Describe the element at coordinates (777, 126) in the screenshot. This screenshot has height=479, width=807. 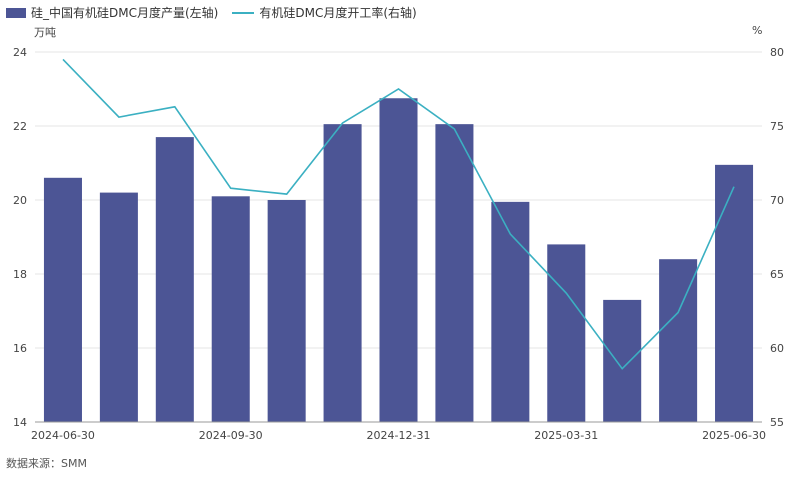
I see `right-tick-label: 75` at that location.